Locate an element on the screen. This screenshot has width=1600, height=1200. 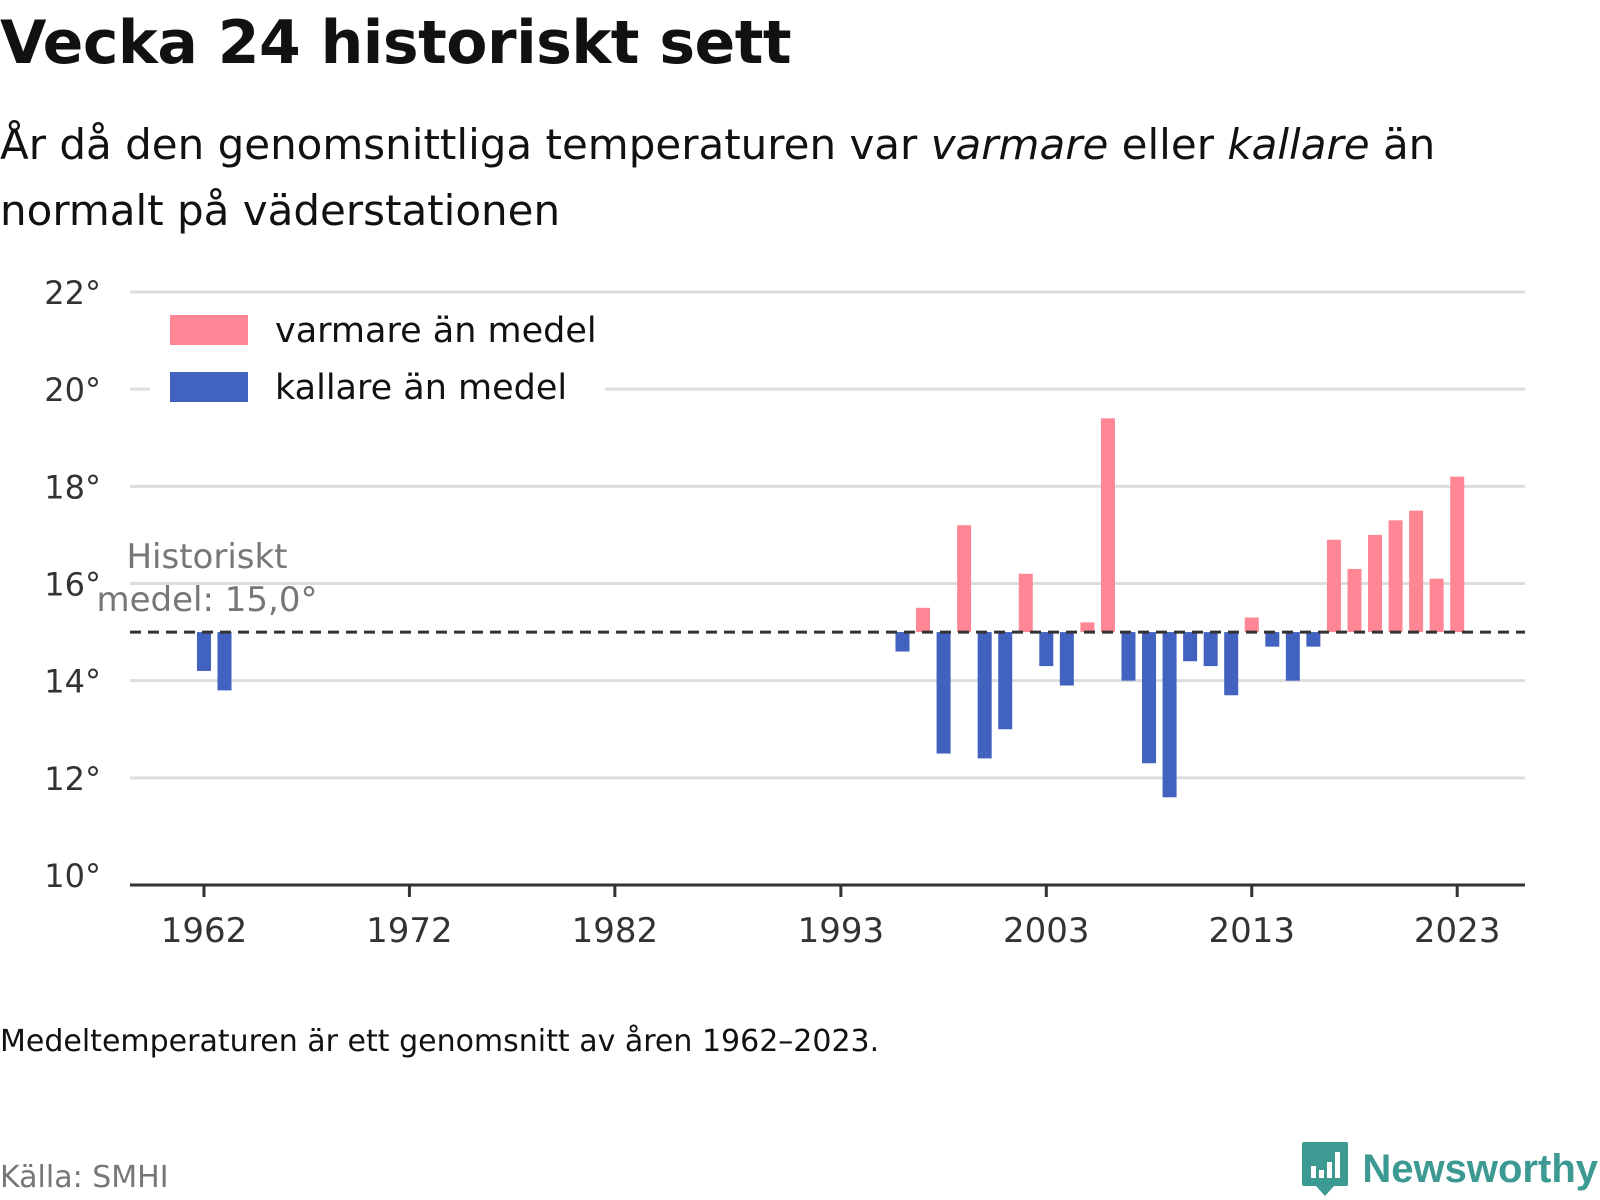
x-tick-label: 1972 is located at coordinates (409, 931).